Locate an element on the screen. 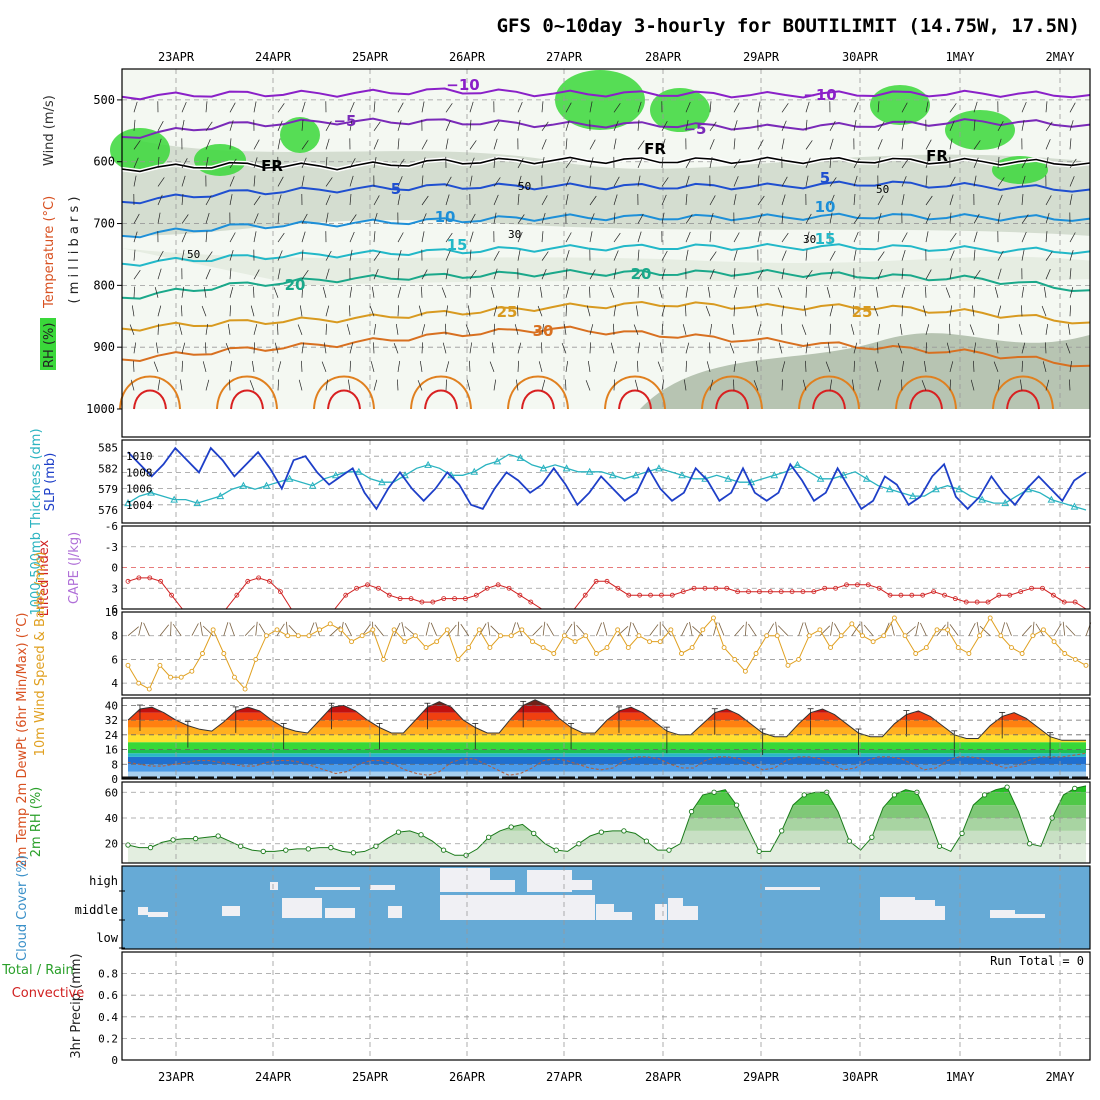 This screenshot has width=1100, height=1100. ylabel-slp: SLP (mb) is located at coordinates (50, 482).